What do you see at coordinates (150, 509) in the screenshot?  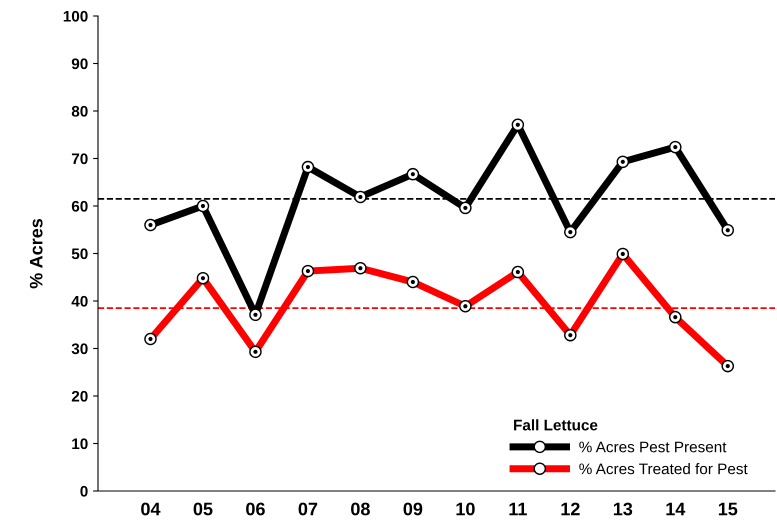 I see `x-tick-label: 04` at bounding box center [150, 509].